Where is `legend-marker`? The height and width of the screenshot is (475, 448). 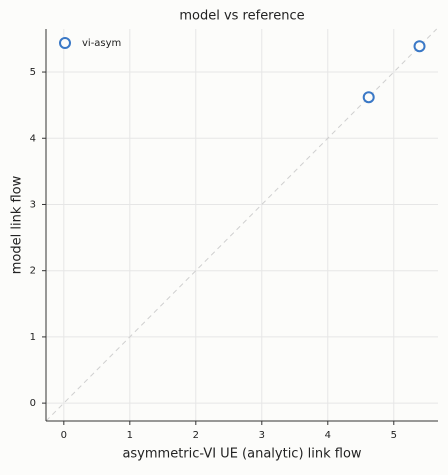
legend-marker is located at coordinates (65, 43).